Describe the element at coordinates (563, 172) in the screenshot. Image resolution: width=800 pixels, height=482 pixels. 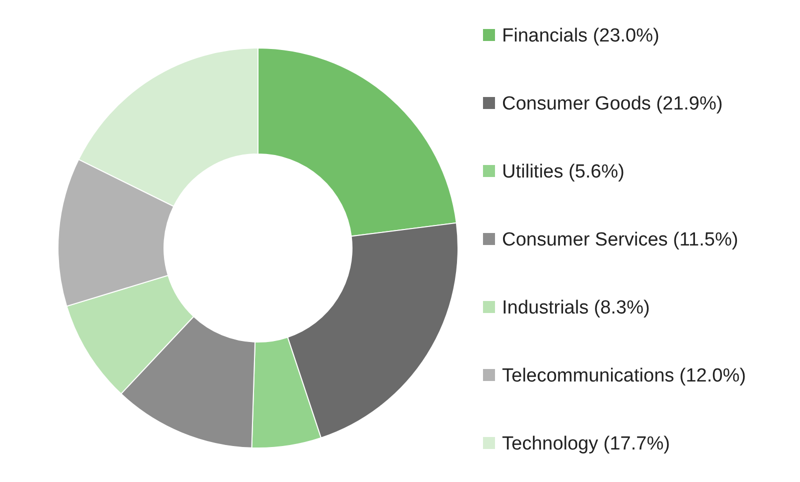
I see `legend-label: Utilities (5.6%)` at that location.